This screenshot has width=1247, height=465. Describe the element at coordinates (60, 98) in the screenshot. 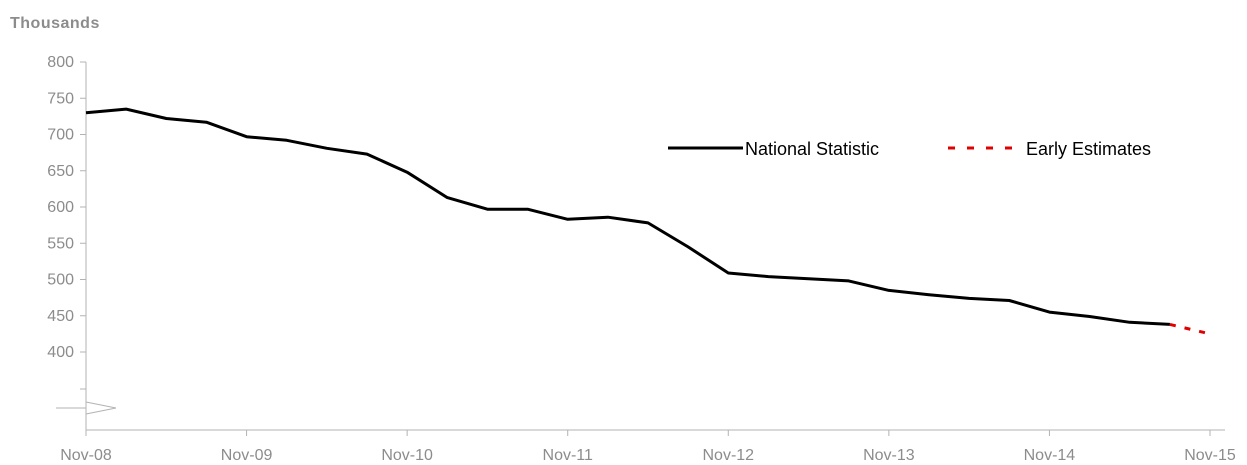

I see `y-tick-label: 750` at that location.